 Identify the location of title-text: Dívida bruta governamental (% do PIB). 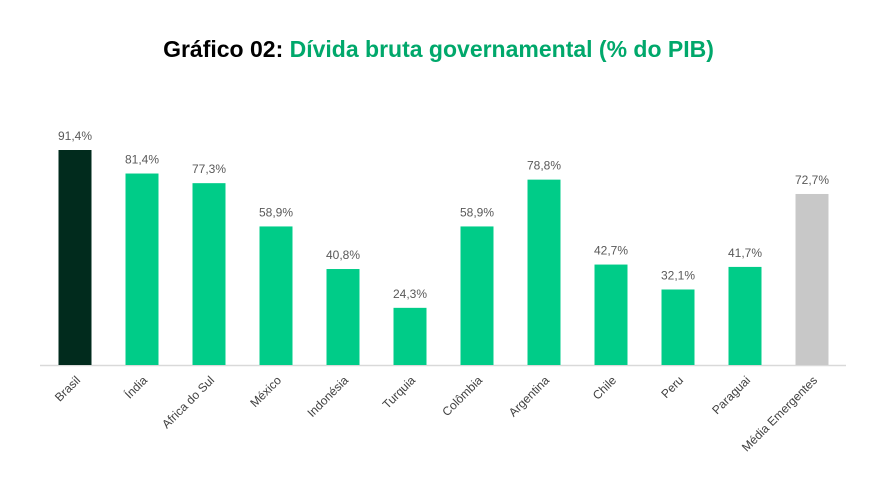
(501, 49).